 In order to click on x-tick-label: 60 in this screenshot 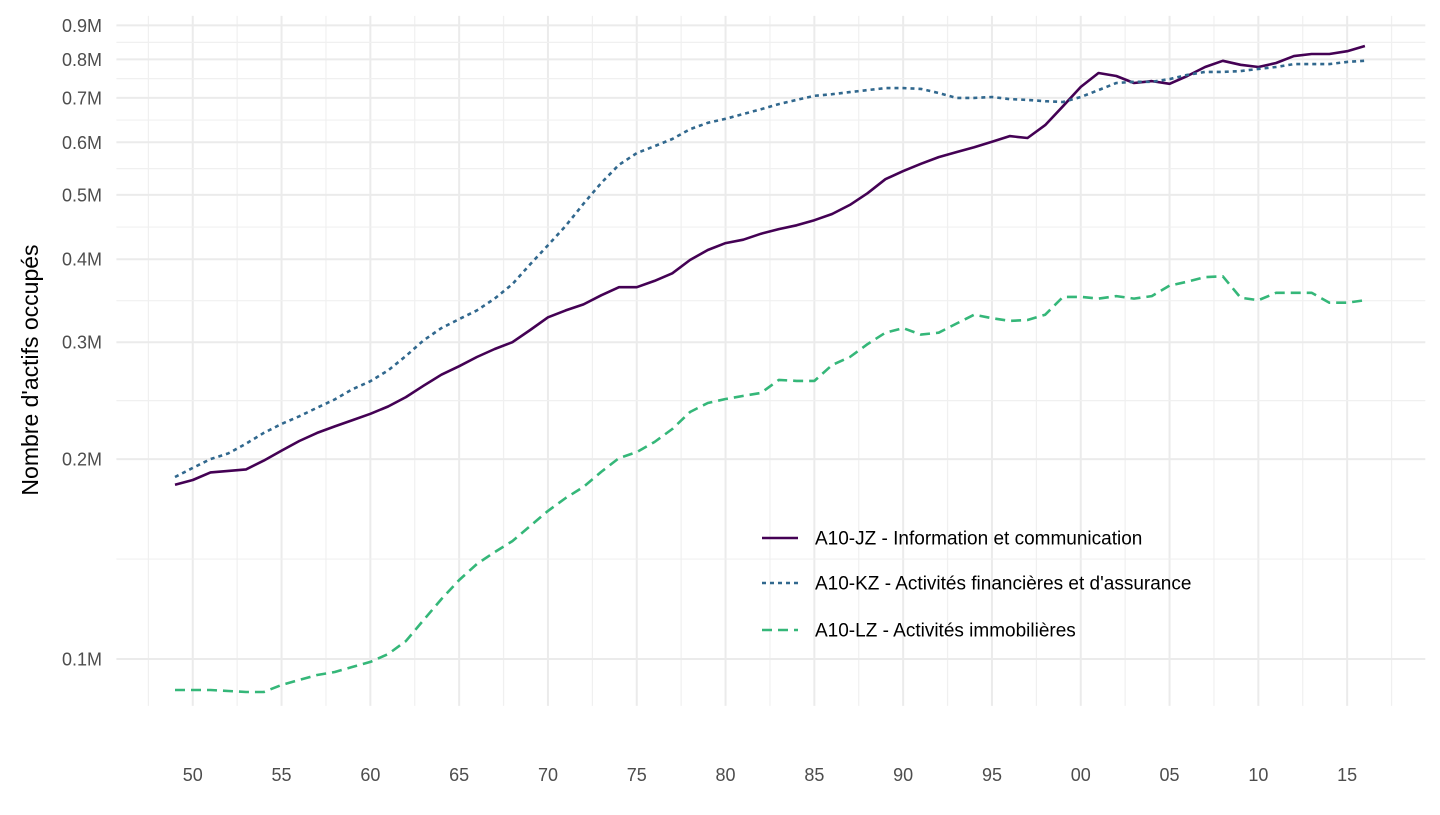, I will do `click(370, 775)`.